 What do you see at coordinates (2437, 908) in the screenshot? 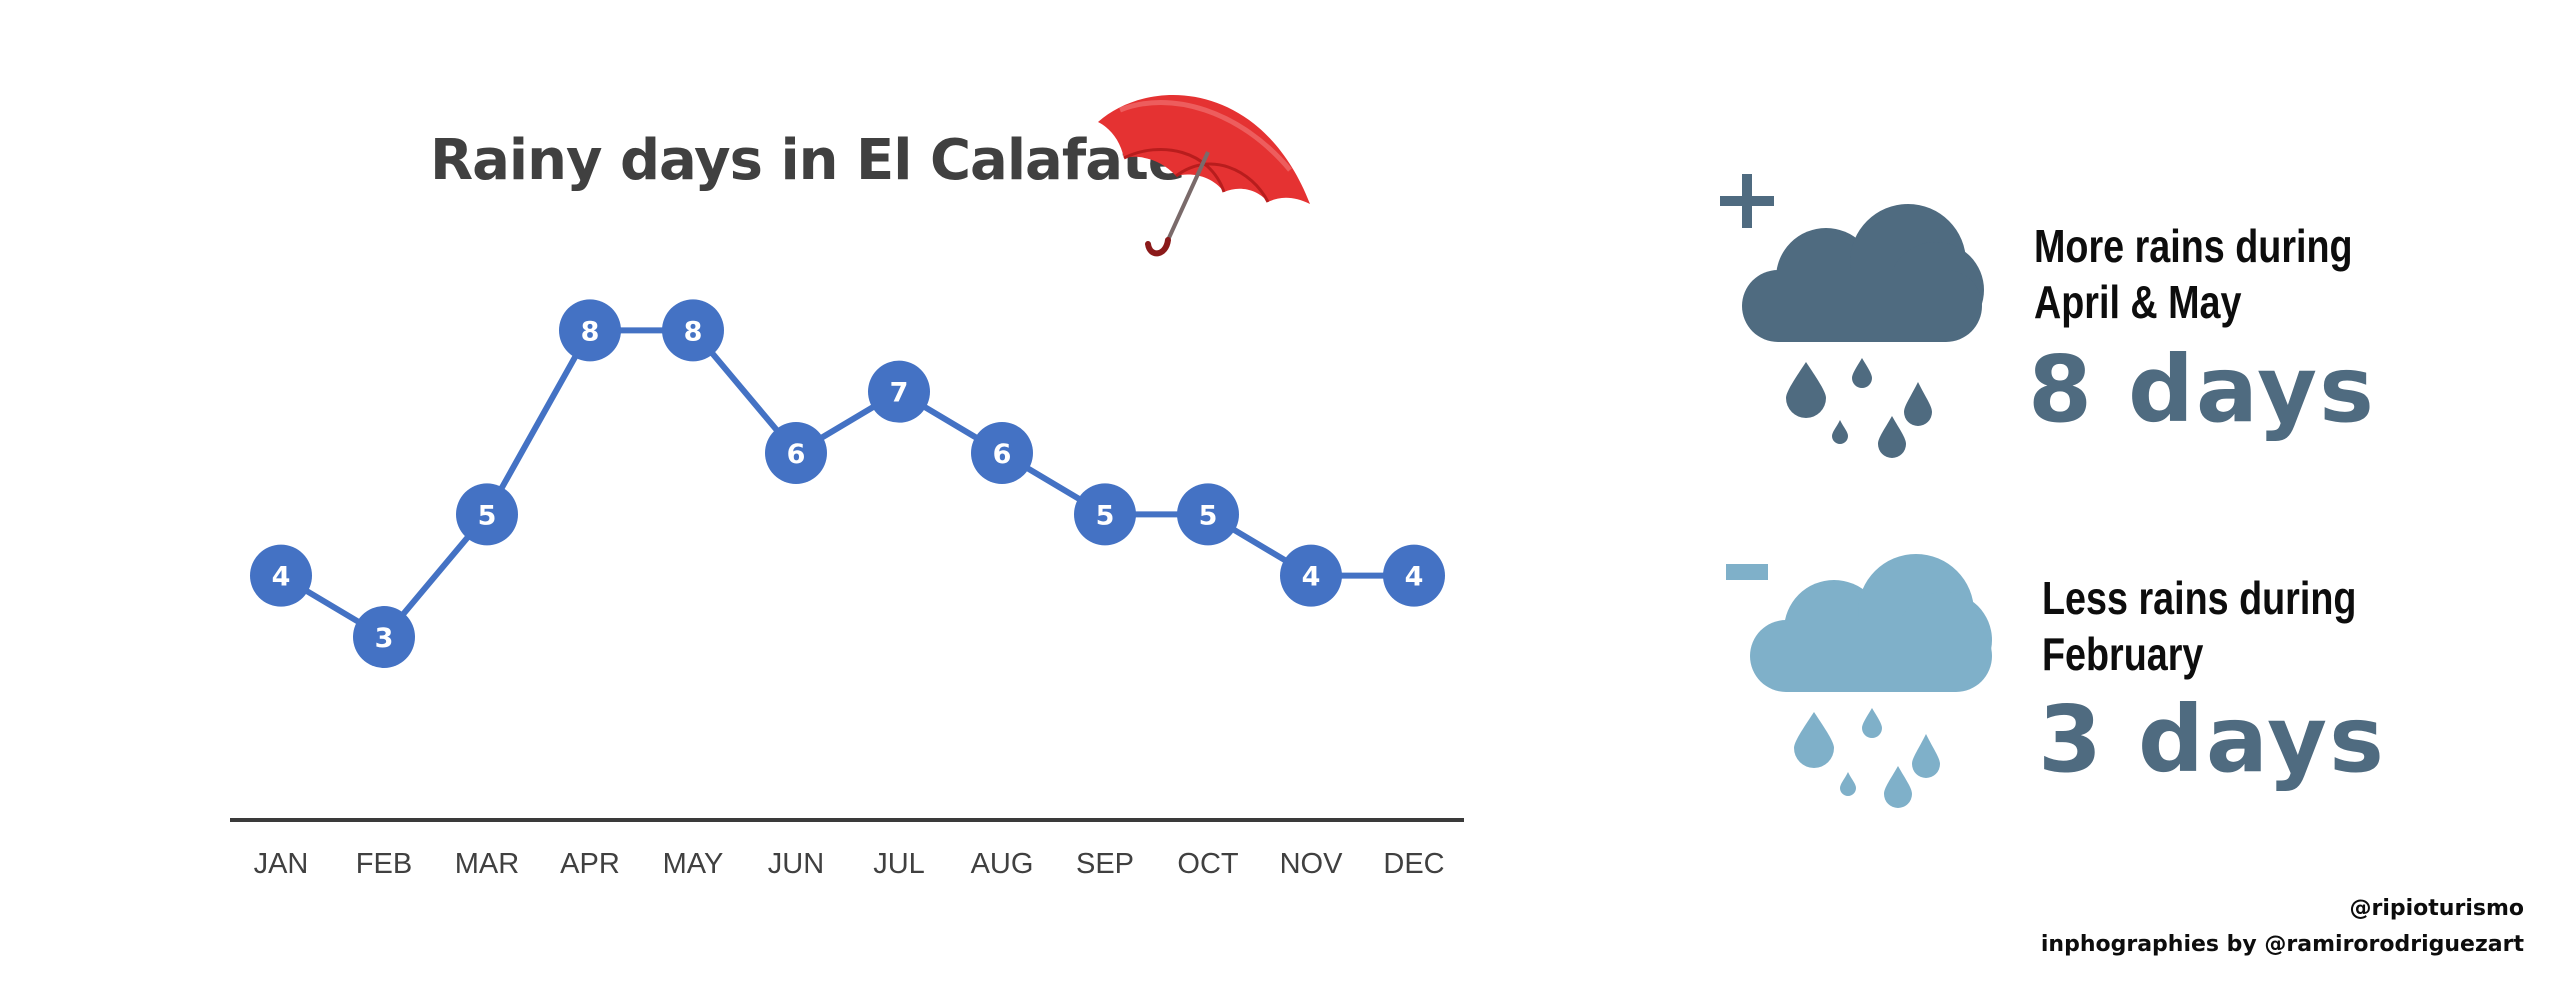
I see `credit-handle: @ripioturismo` at bounding box center [2437, 908].